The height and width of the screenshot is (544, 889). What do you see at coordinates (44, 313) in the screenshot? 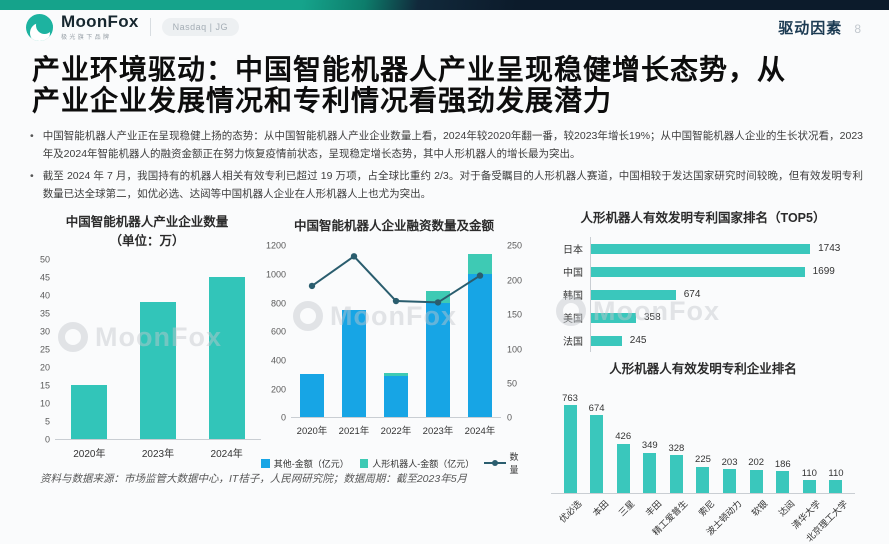
I see `y-tick-label: 35` at bounding box center [44, 313].